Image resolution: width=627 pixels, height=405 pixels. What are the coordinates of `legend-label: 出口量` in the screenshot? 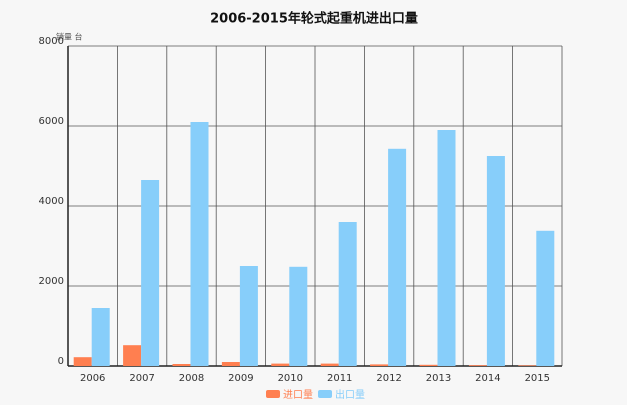 It's located at (350, 394).